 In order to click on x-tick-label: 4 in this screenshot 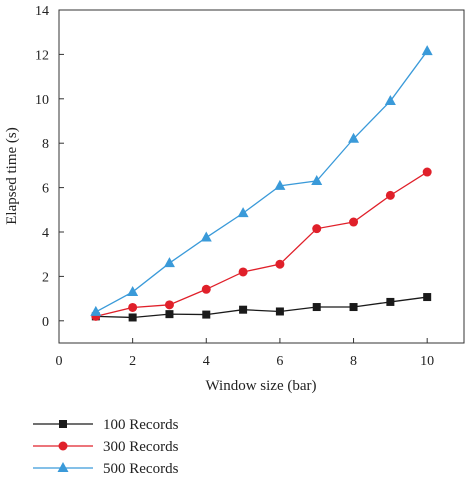, I will do `click(206, 361)`.